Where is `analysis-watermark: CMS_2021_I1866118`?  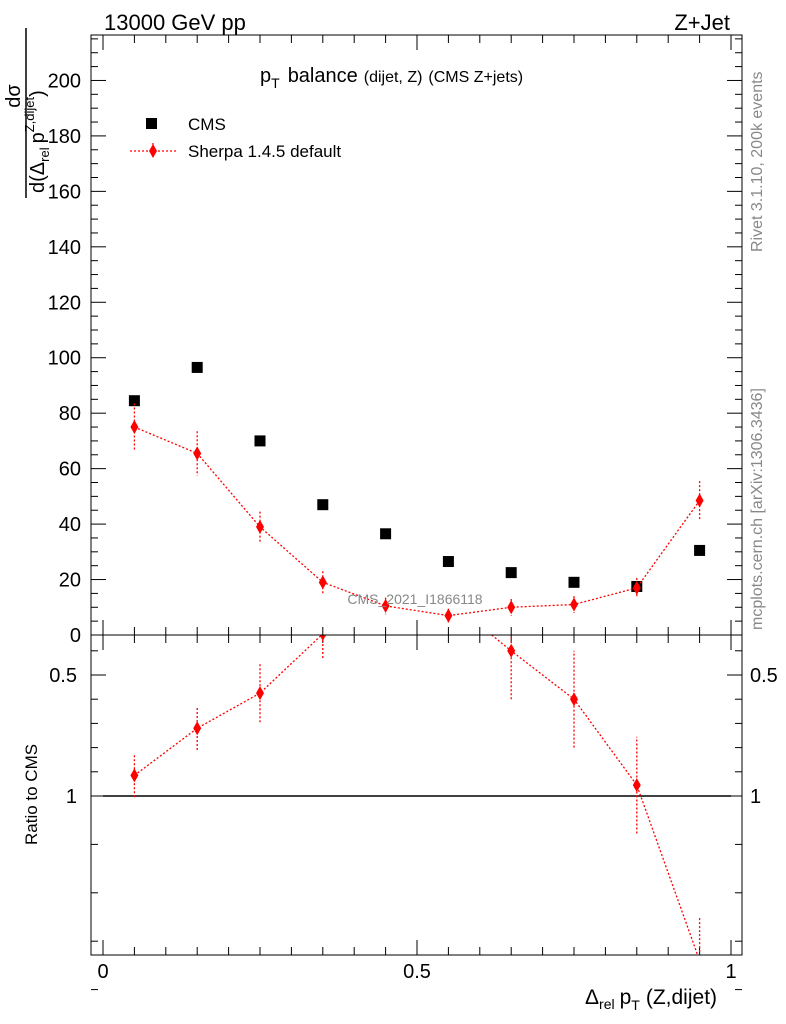
analysis-watermark: CMS_2021_I1866118 is located at coordinates (414, 599).